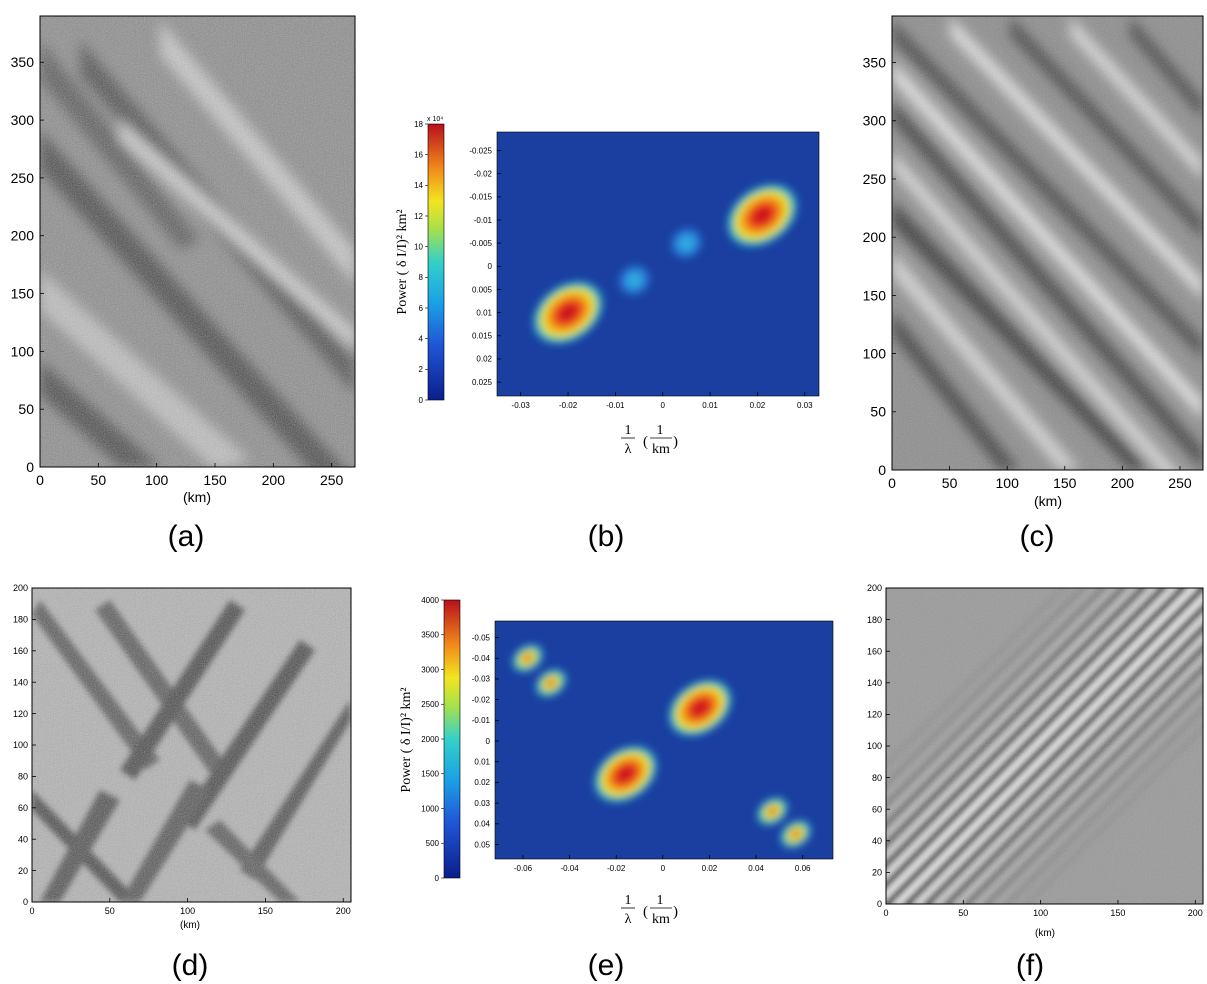  Describe the element at coordinates (877, 841) in the screenshot. I see `panel-f-ytick-label: 40` at that location.